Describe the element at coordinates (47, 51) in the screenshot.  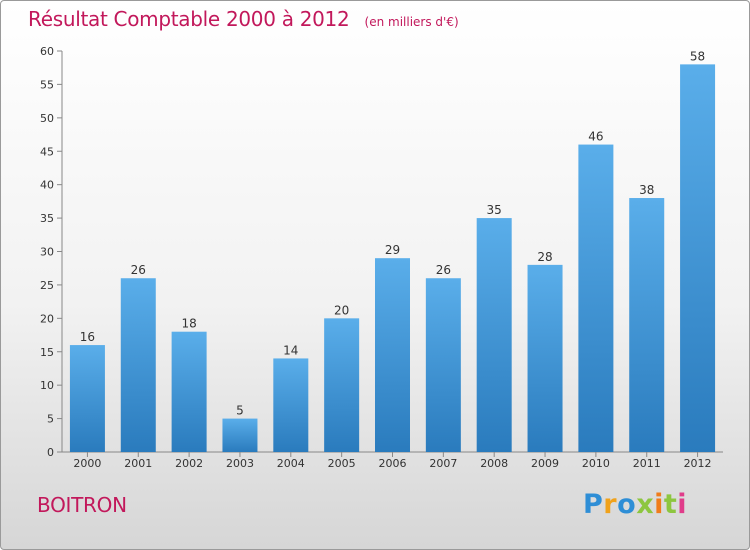
I see `y-tick-label: 60` at that location.